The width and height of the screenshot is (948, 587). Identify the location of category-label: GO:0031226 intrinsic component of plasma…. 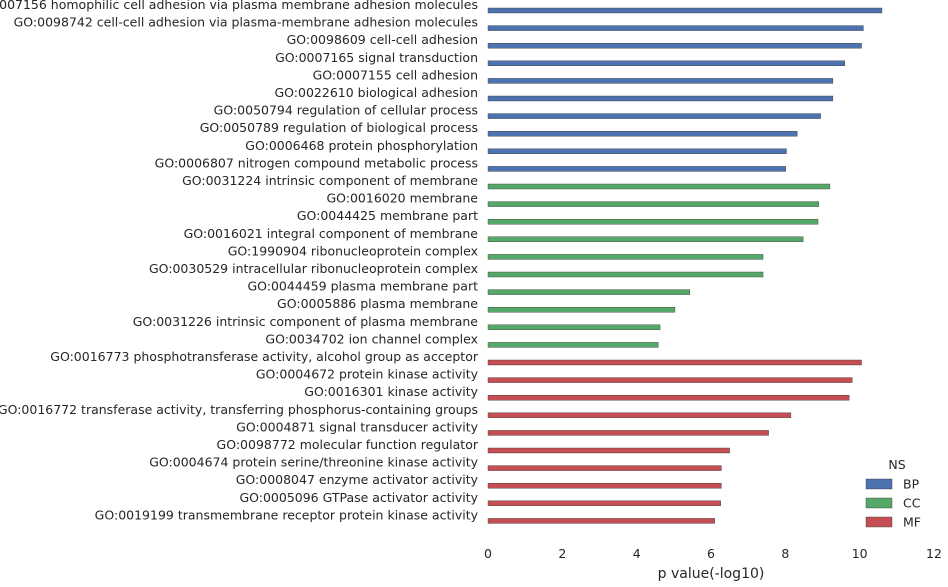
(306, 321).